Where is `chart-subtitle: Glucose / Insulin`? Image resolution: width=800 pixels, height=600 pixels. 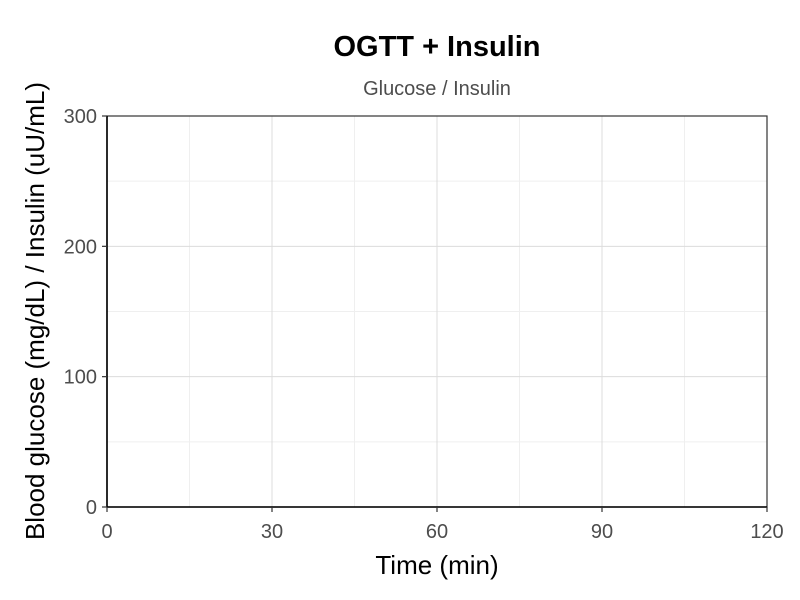 chart-subtitle: Glucose / Insulin is located at coordinates (437, 89).